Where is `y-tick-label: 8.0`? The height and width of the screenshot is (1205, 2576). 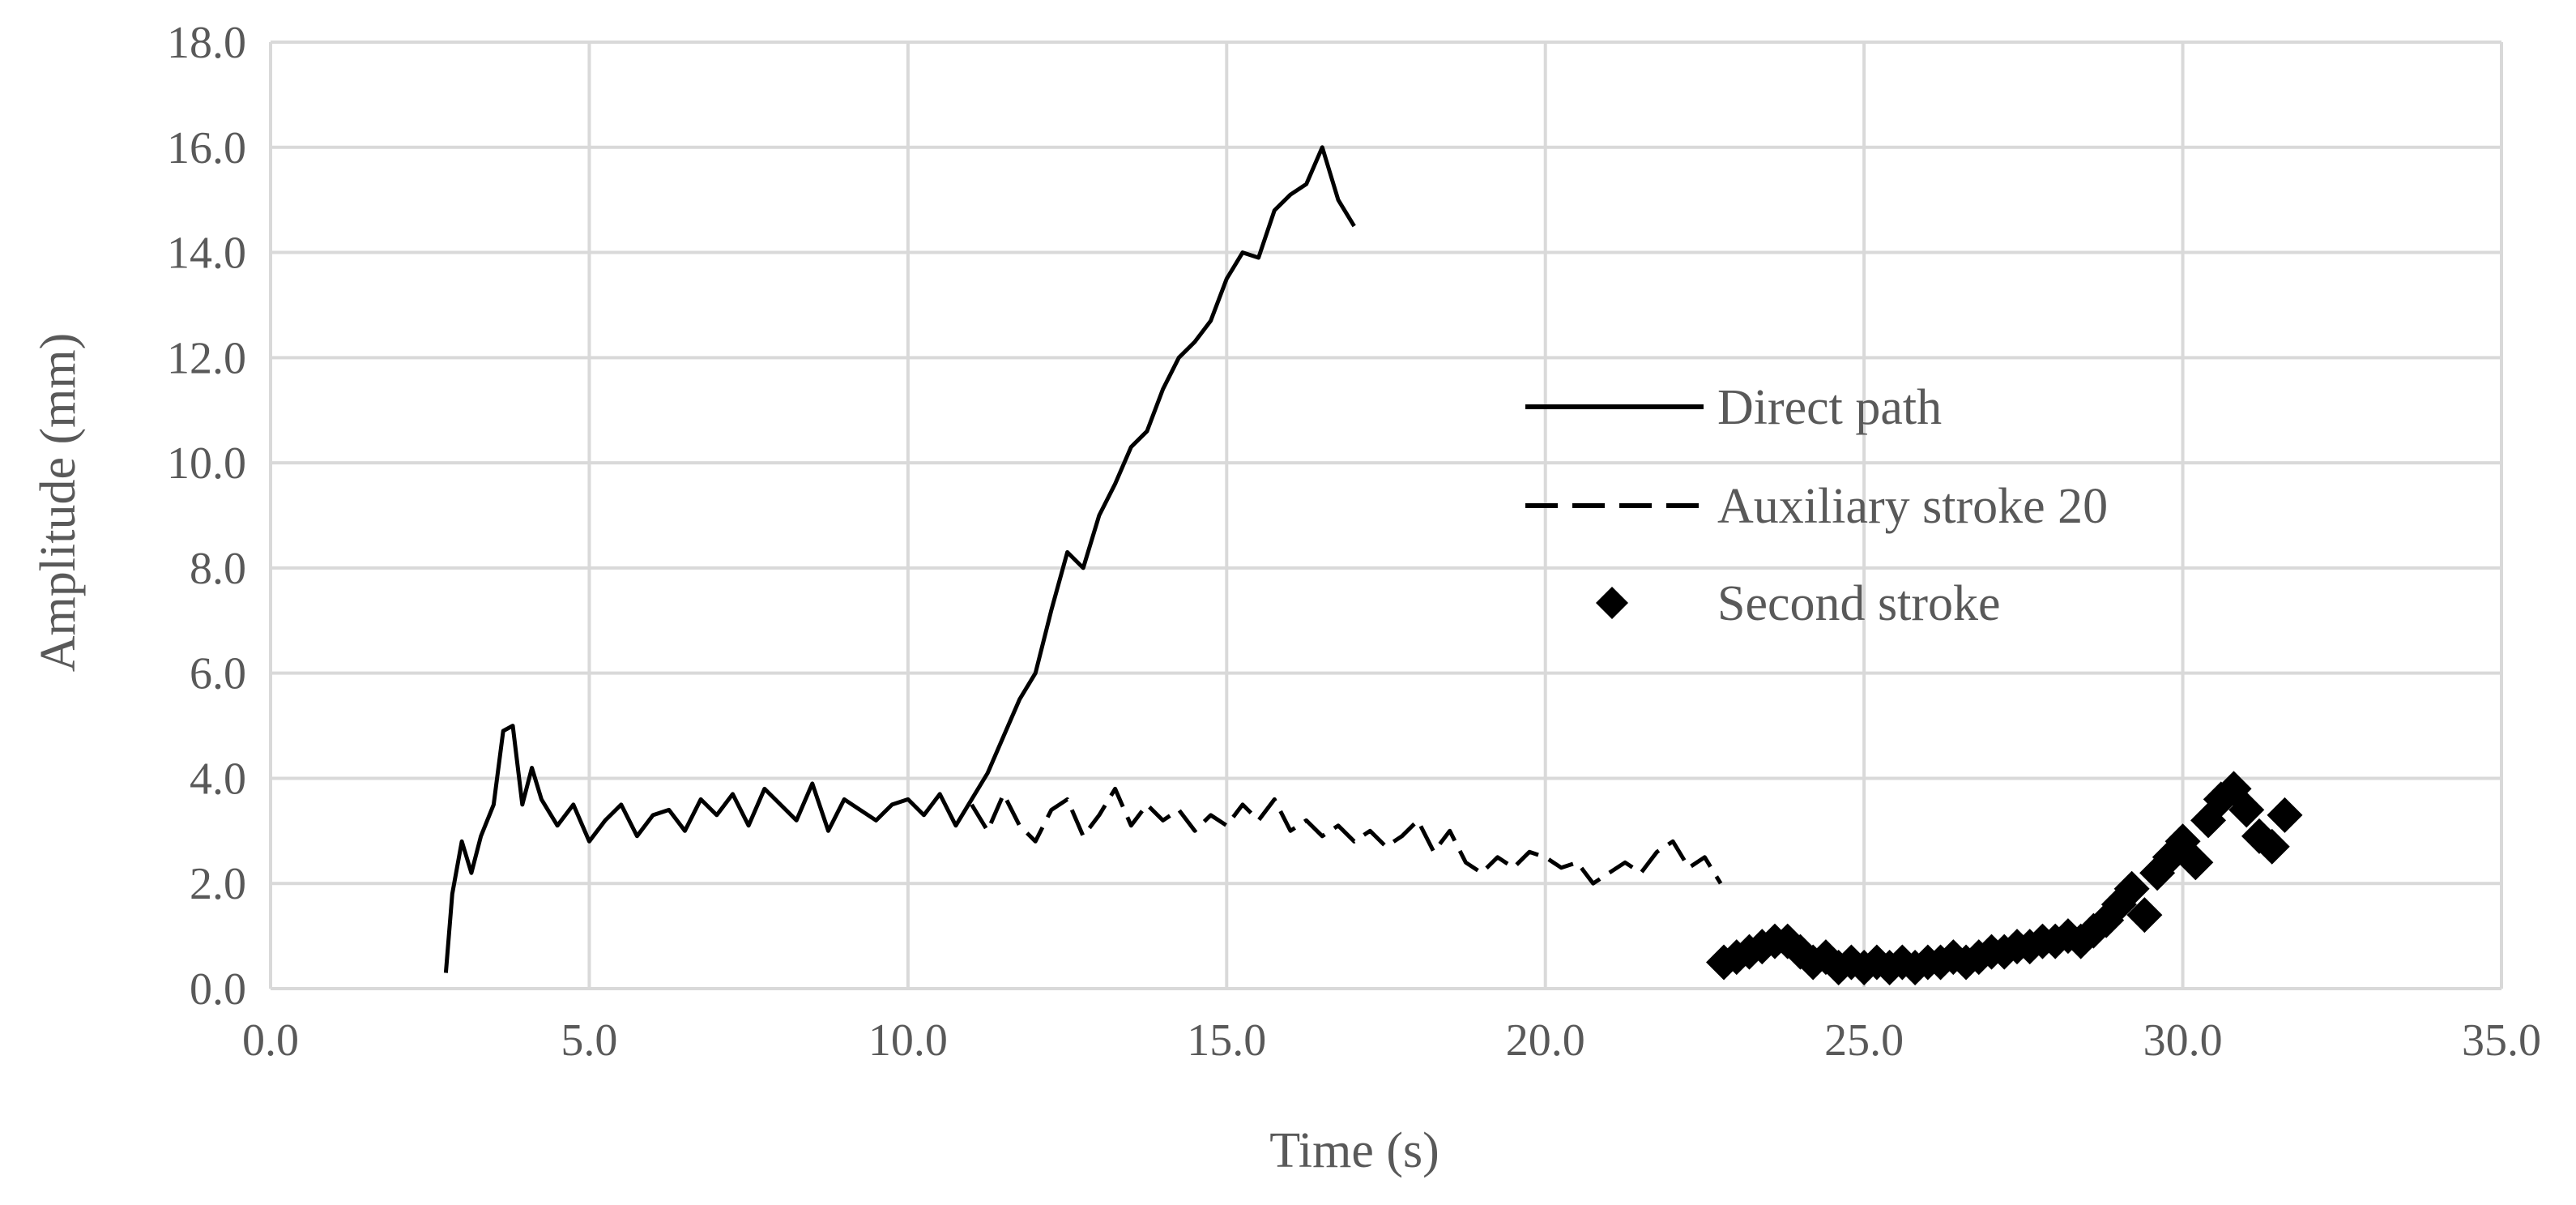
y-tick-label: 8.0 is located at coordinates (218, 569).